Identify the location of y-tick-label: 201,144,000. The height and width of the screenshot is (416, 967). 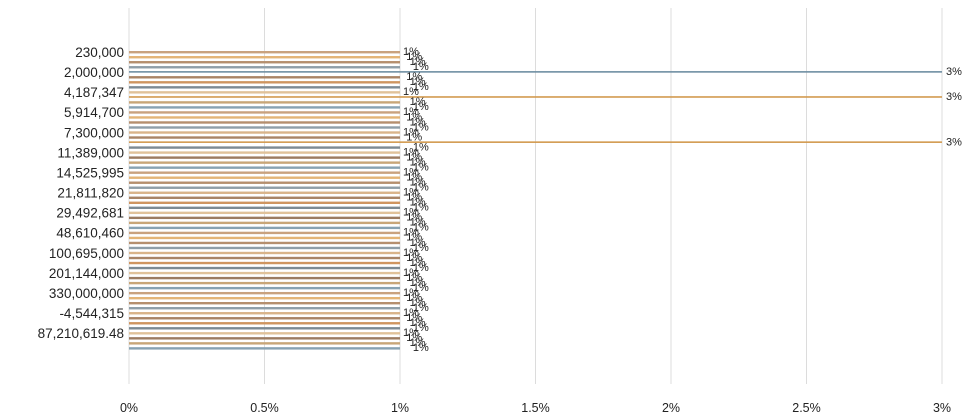
(86, 273).